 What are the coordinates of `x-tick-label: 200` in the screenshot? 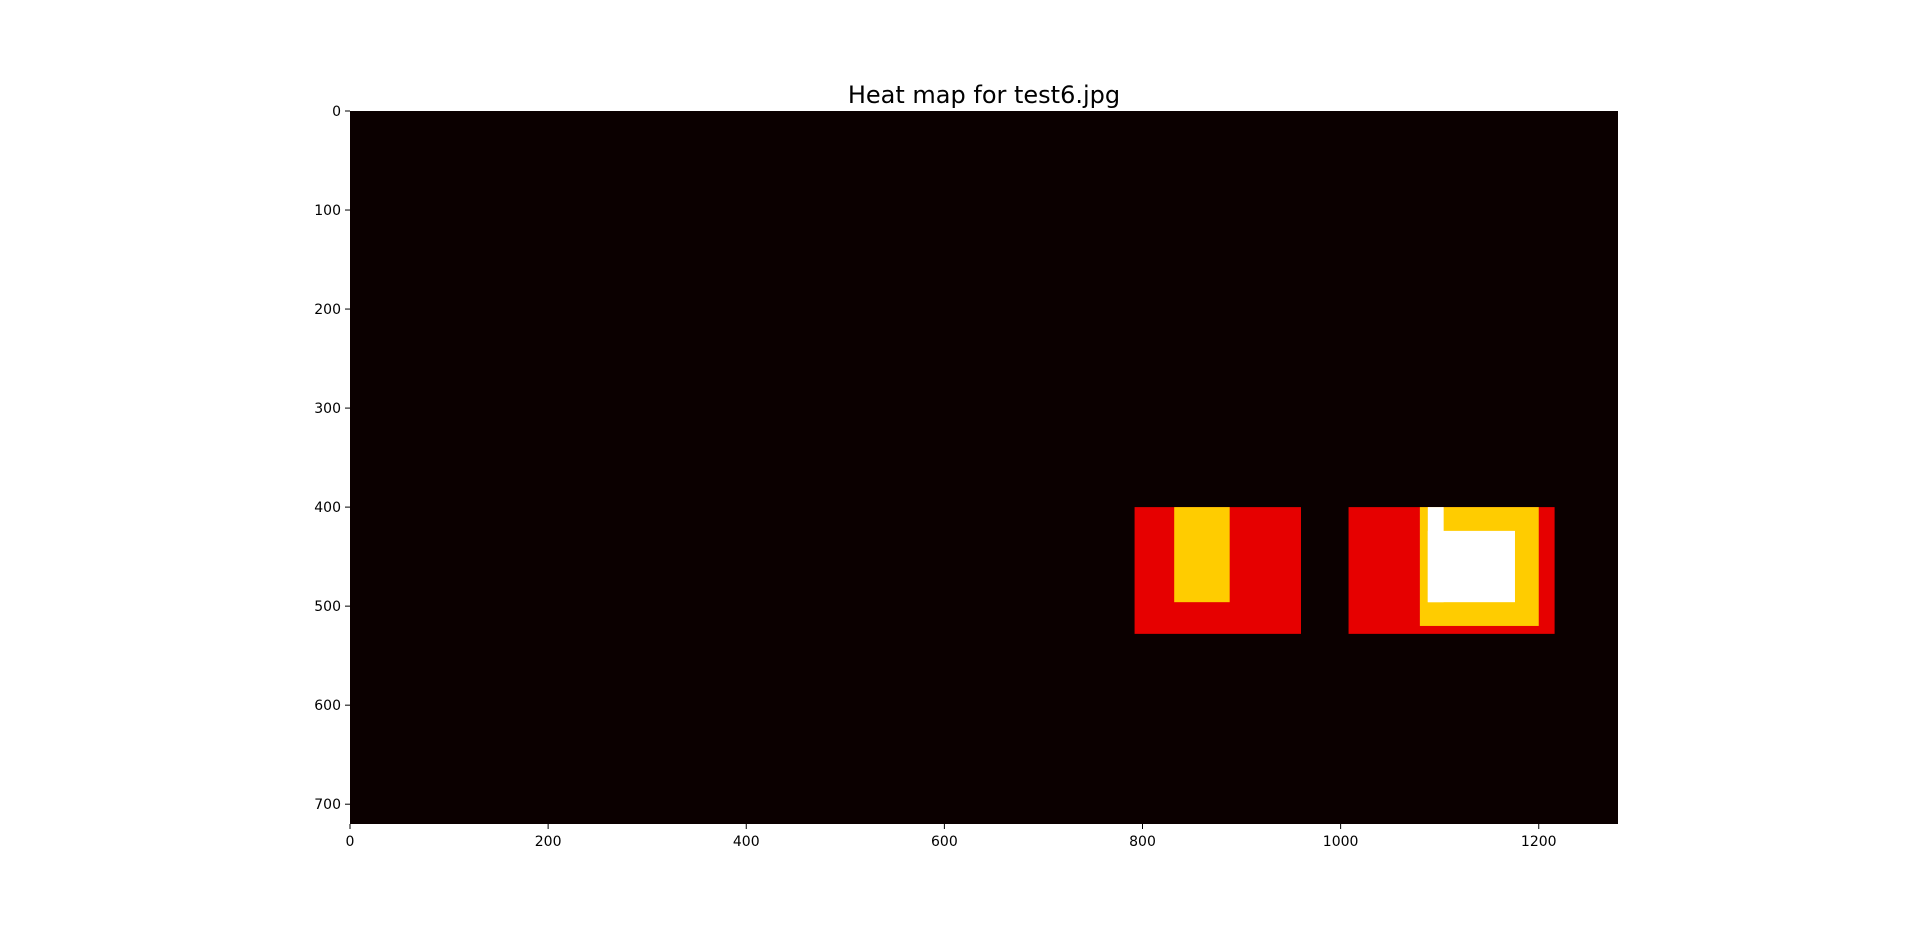 It's located at (548, 842).